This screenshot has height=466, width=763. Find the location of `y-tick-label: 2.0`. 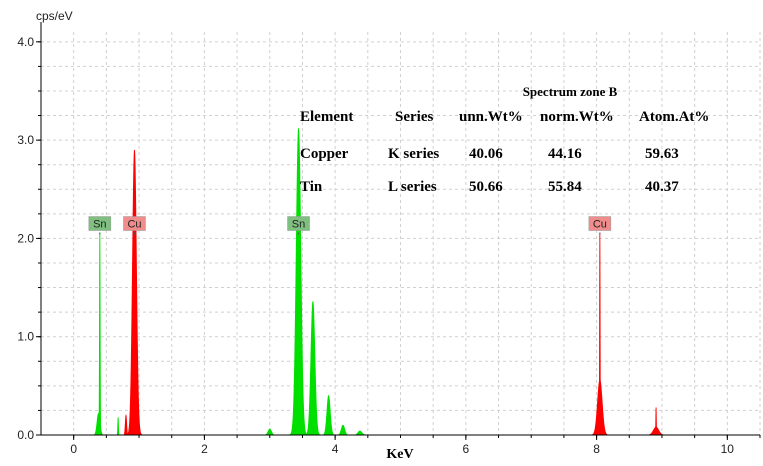

y-tick-label: 2.0 is located at coordinates (25, 238).